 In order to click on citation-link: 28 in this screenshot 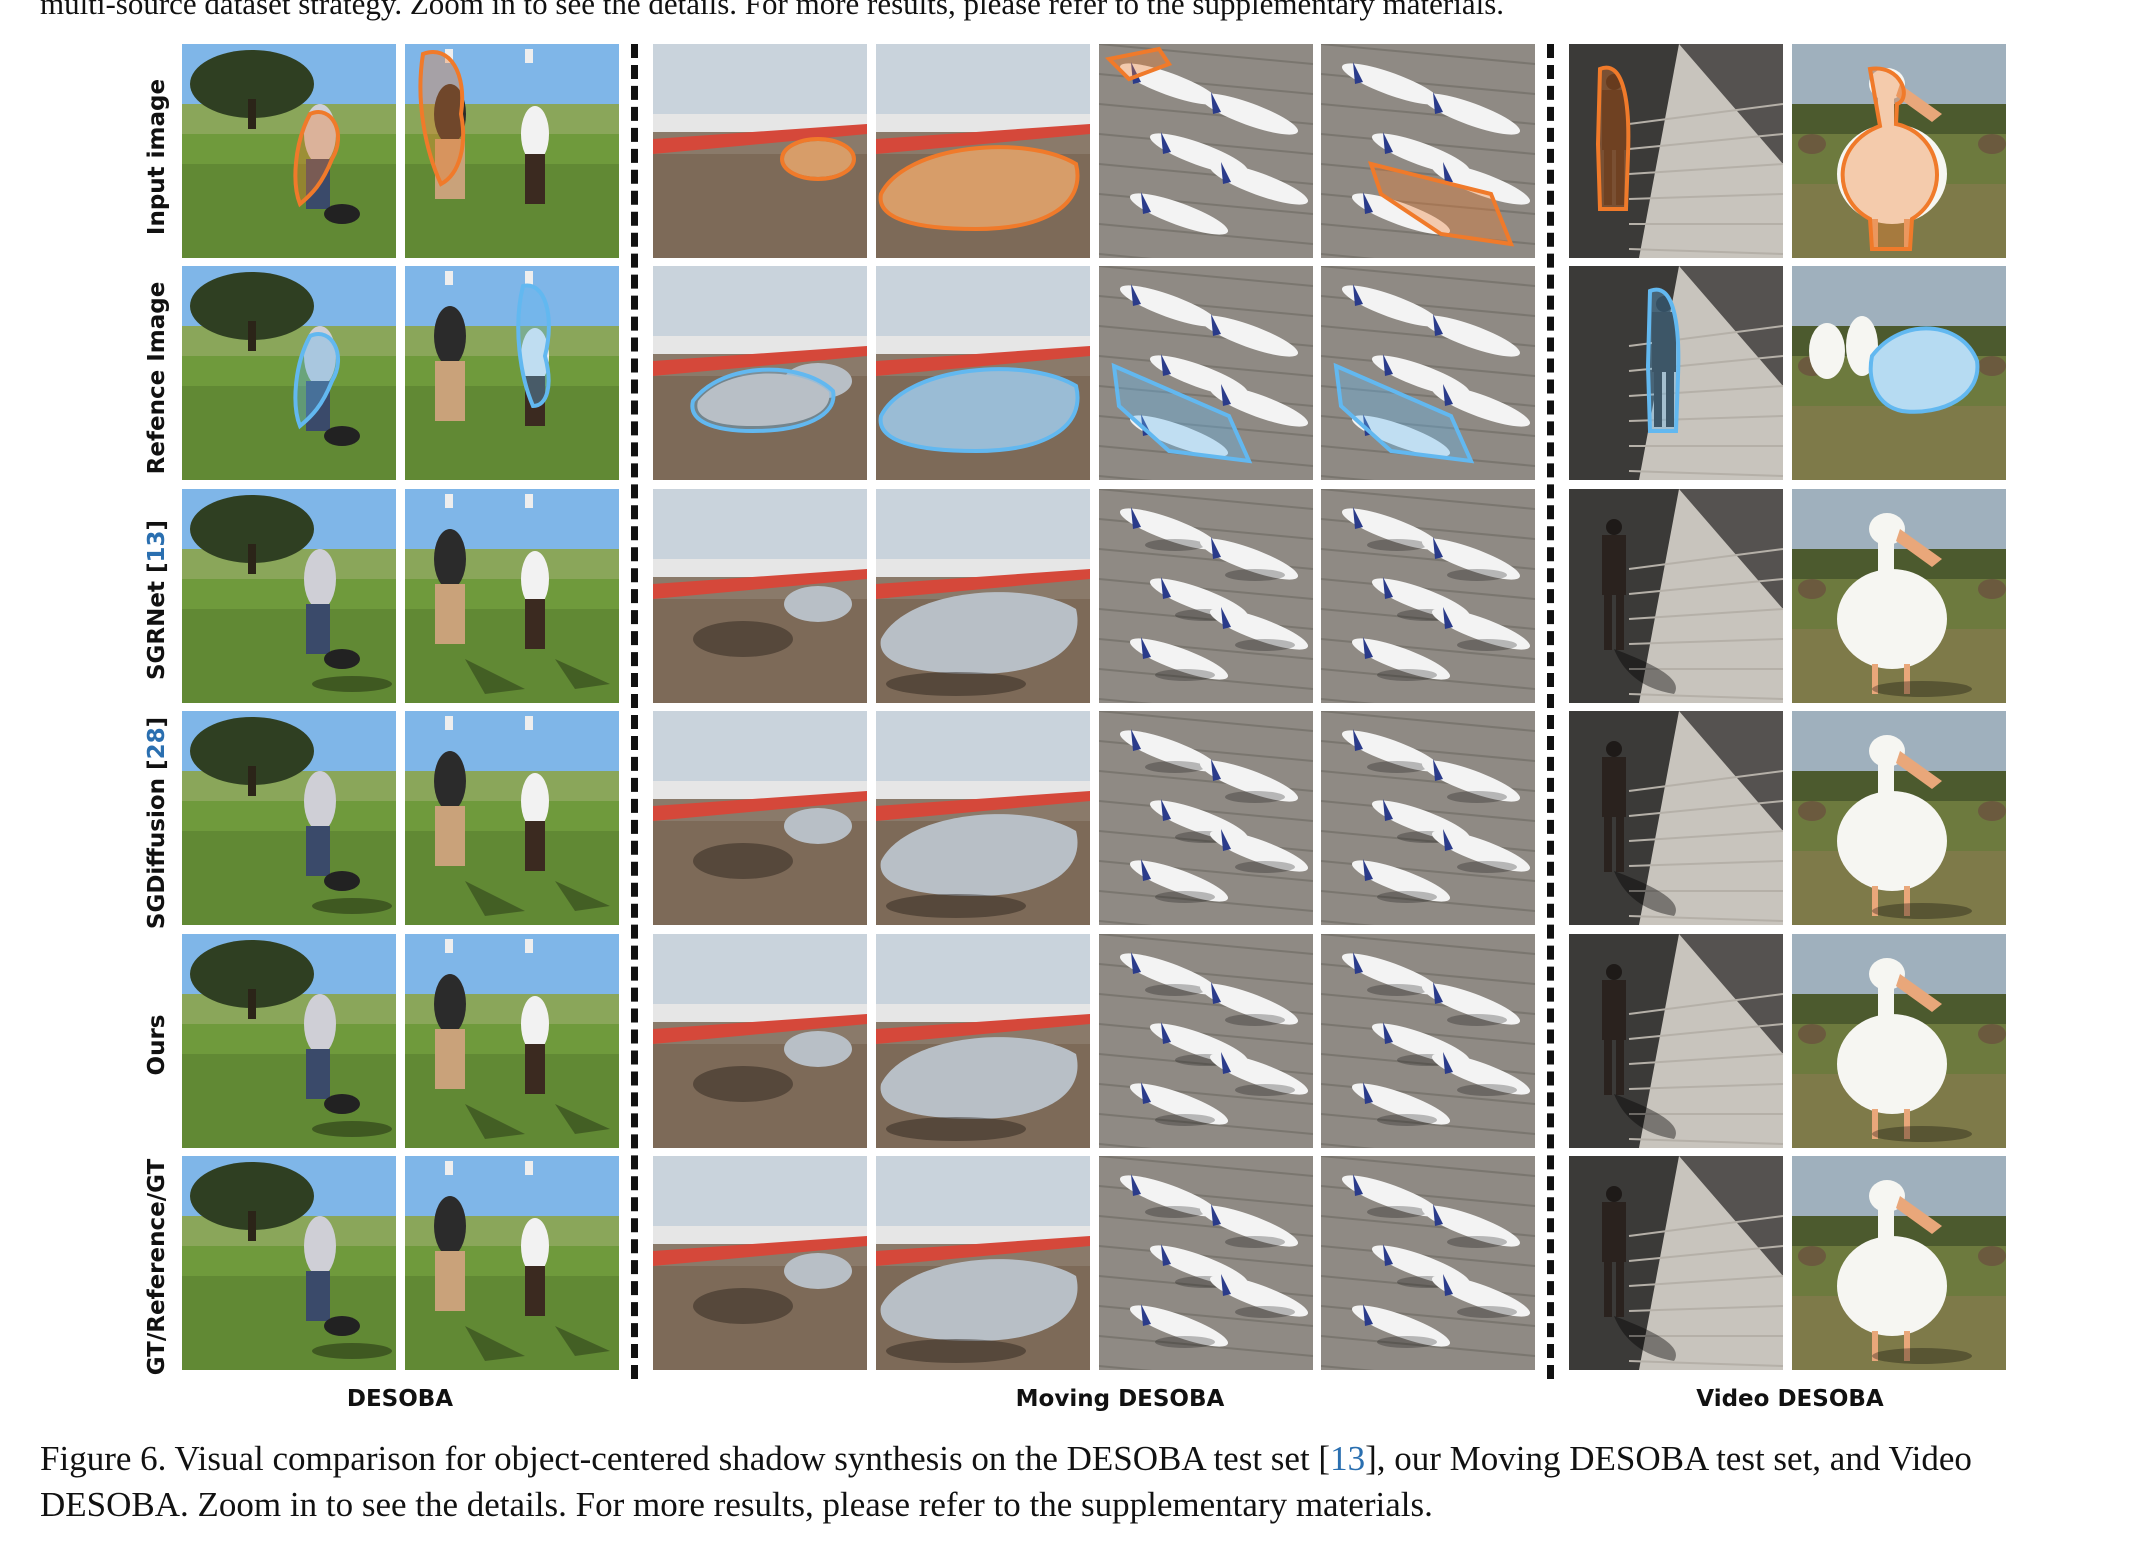, I will do `click(157, 743)`.